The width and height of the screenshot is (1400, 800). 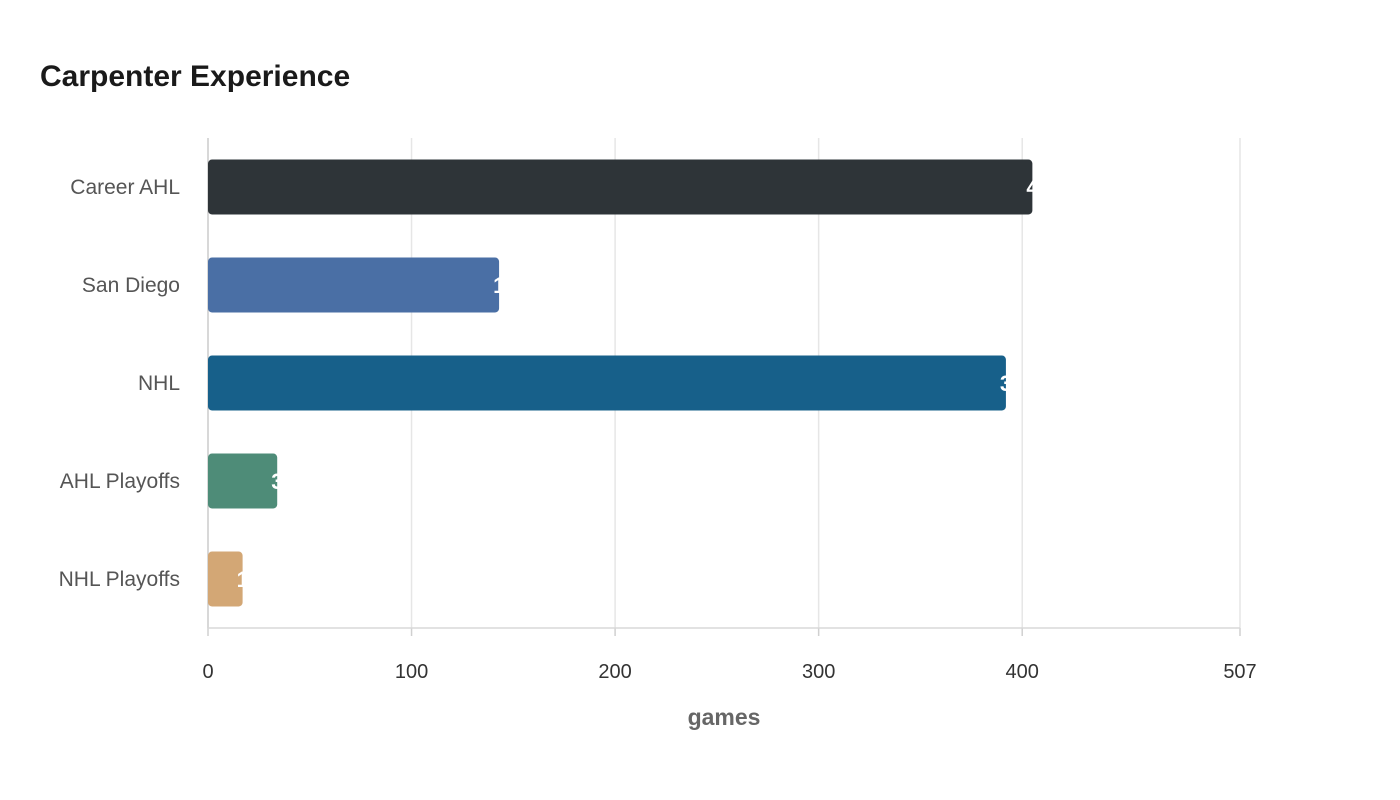 What do you see at coordinates (119, 579) in the screenshot?
I see `category-label-nhl-playoffs: NHL Playoffs` at bounding box center [119, 579].